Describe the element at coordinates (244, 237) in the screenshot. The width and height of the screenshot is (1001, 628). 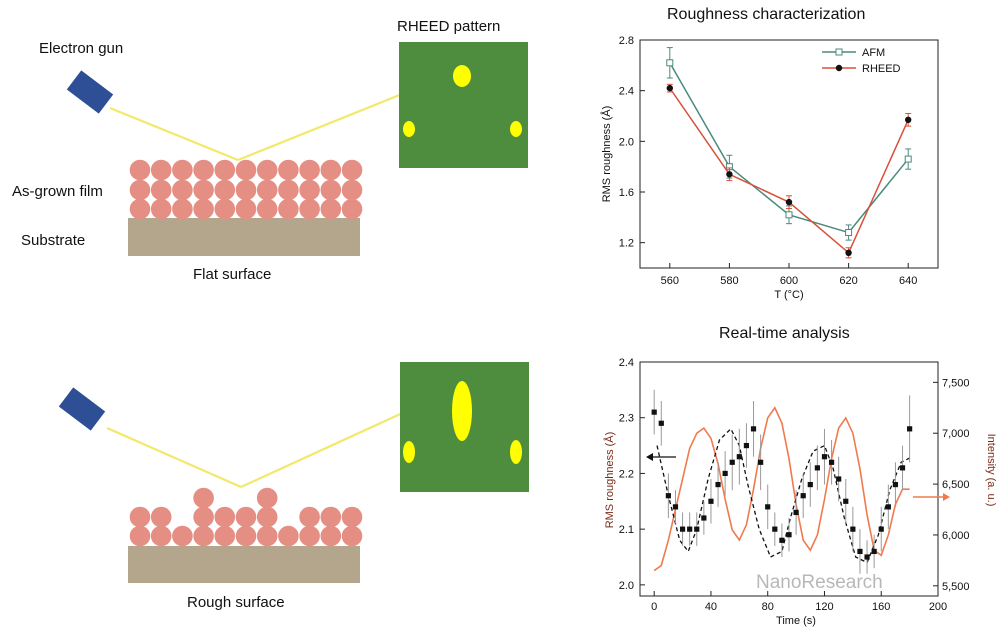
I see `substrate-top` at that location.